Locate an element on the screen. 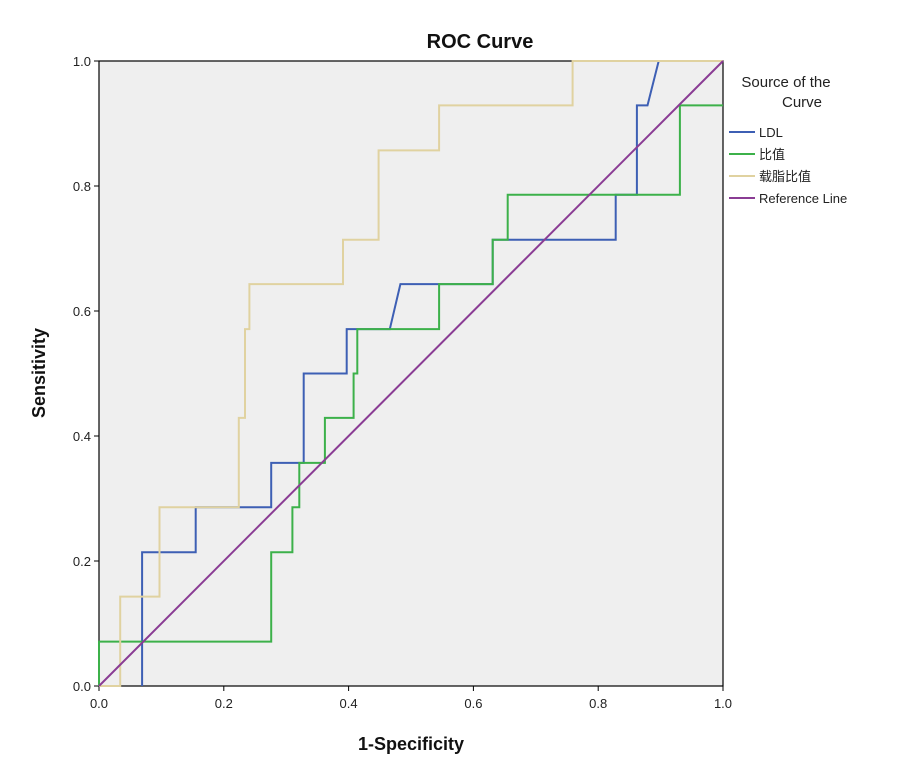 The width and height of the screenshot is (904, 770). x-tick-label: 1.0 is located at coordinates (723, 703).